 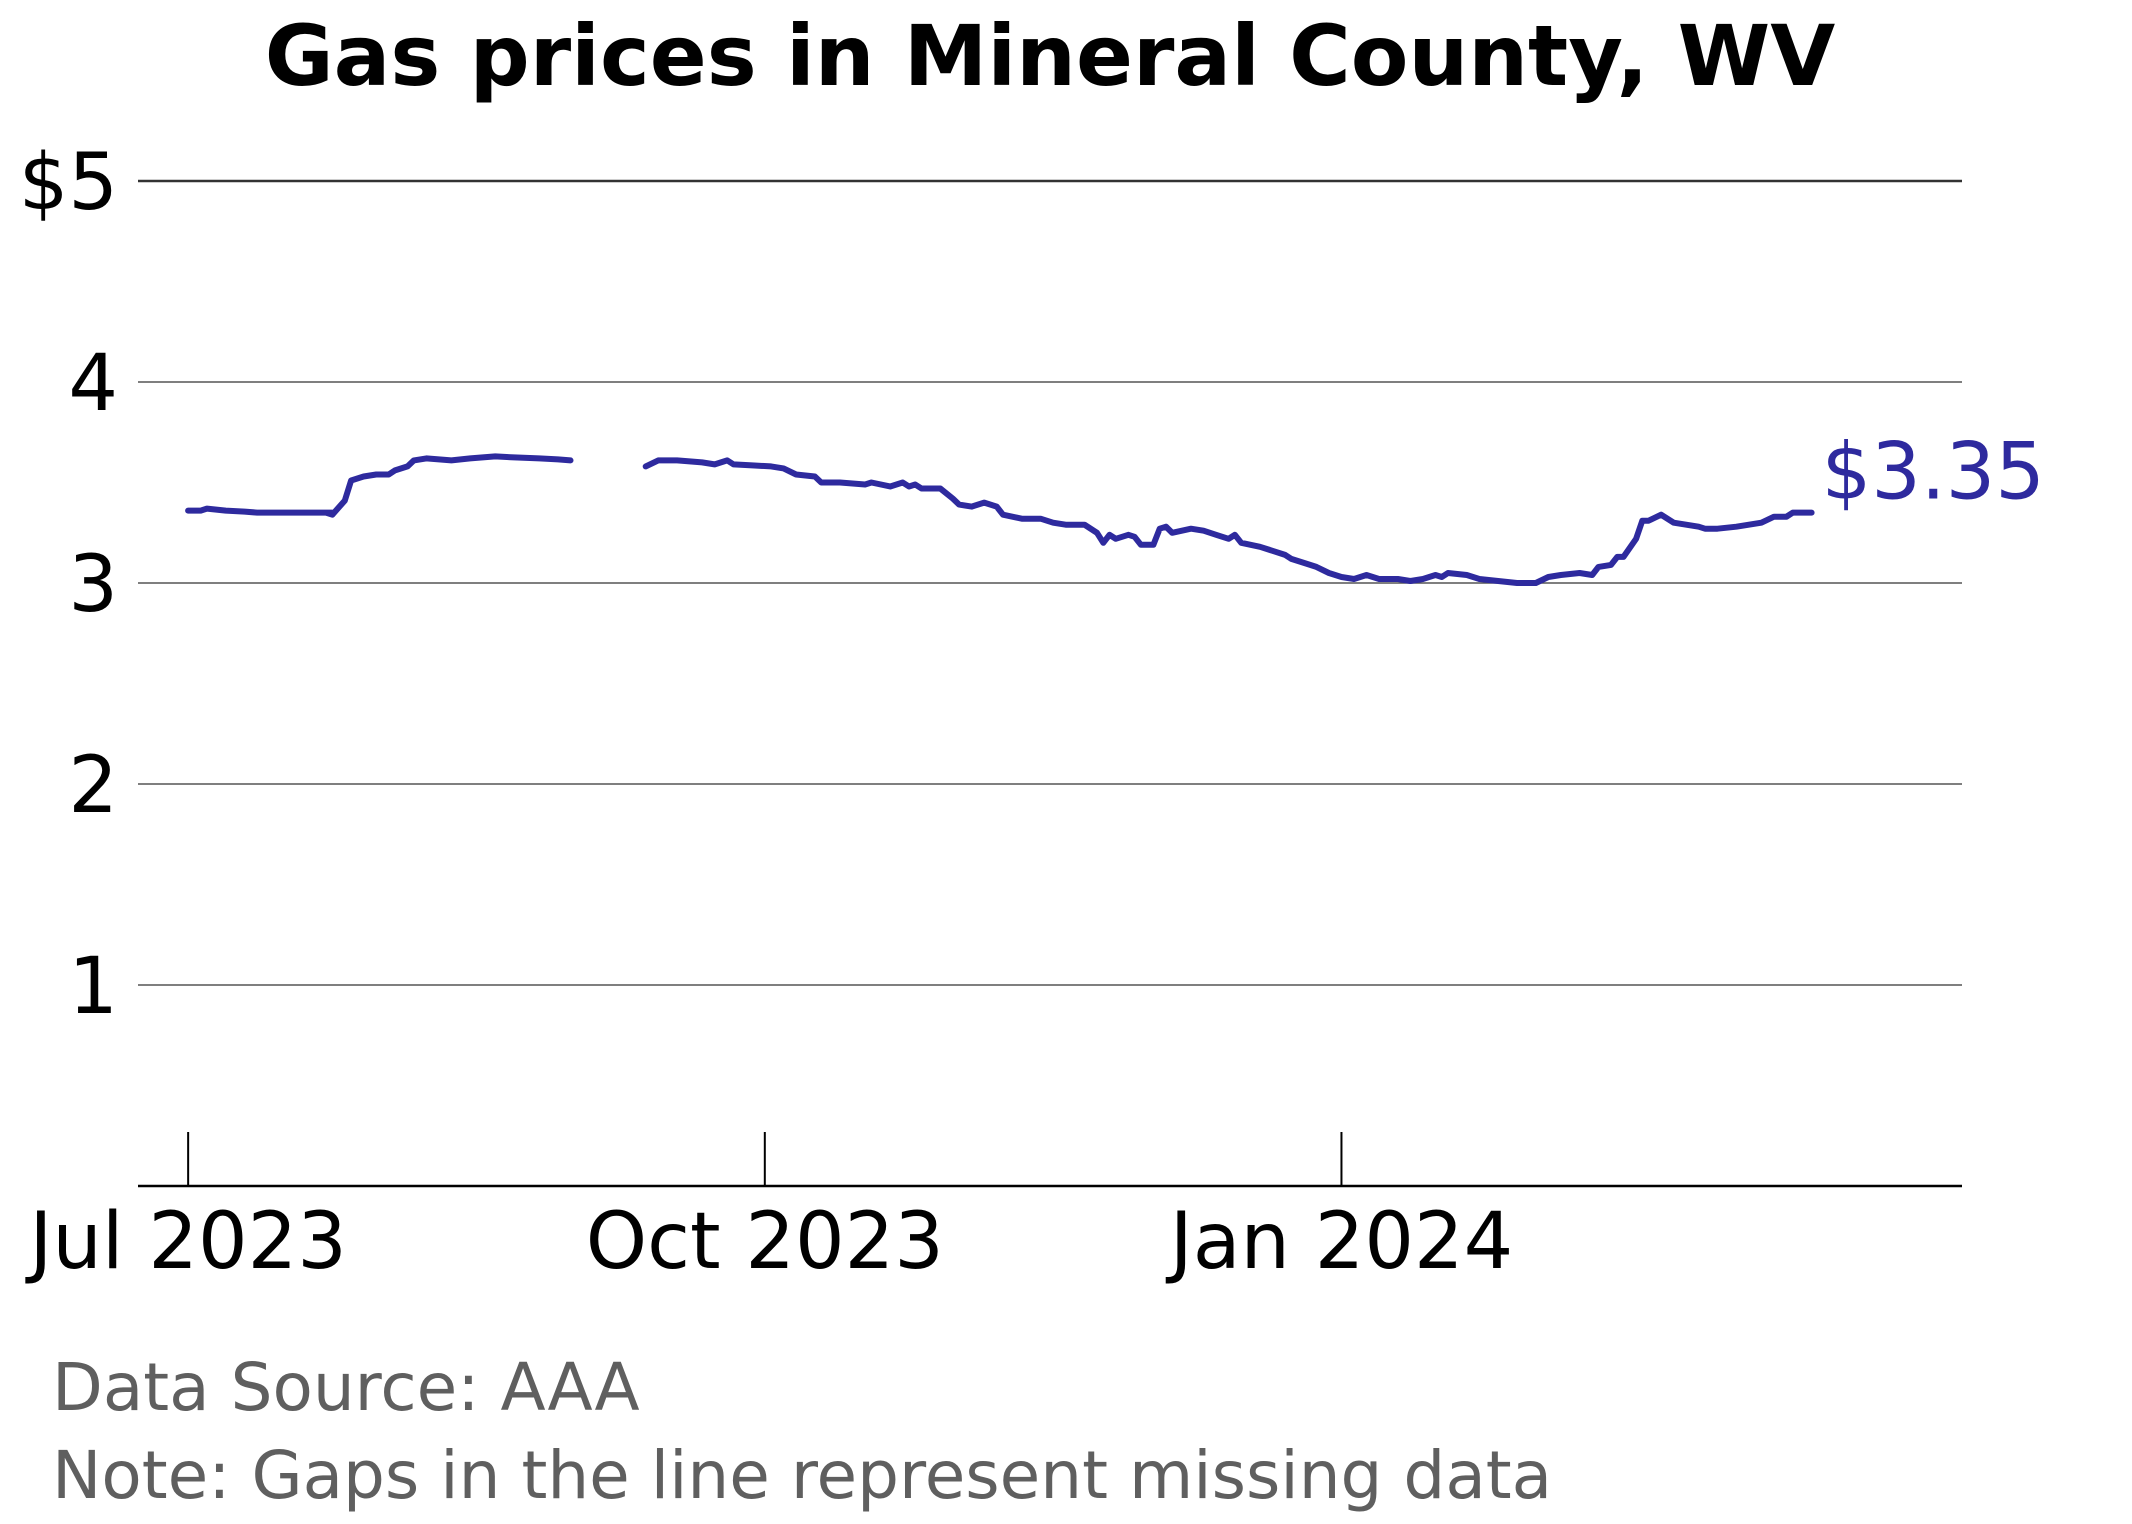 What do you see at coordinates (1933, 473) in the screenshot?
I see `end-value-label: $3.35` at bounding box center [1933, 473].